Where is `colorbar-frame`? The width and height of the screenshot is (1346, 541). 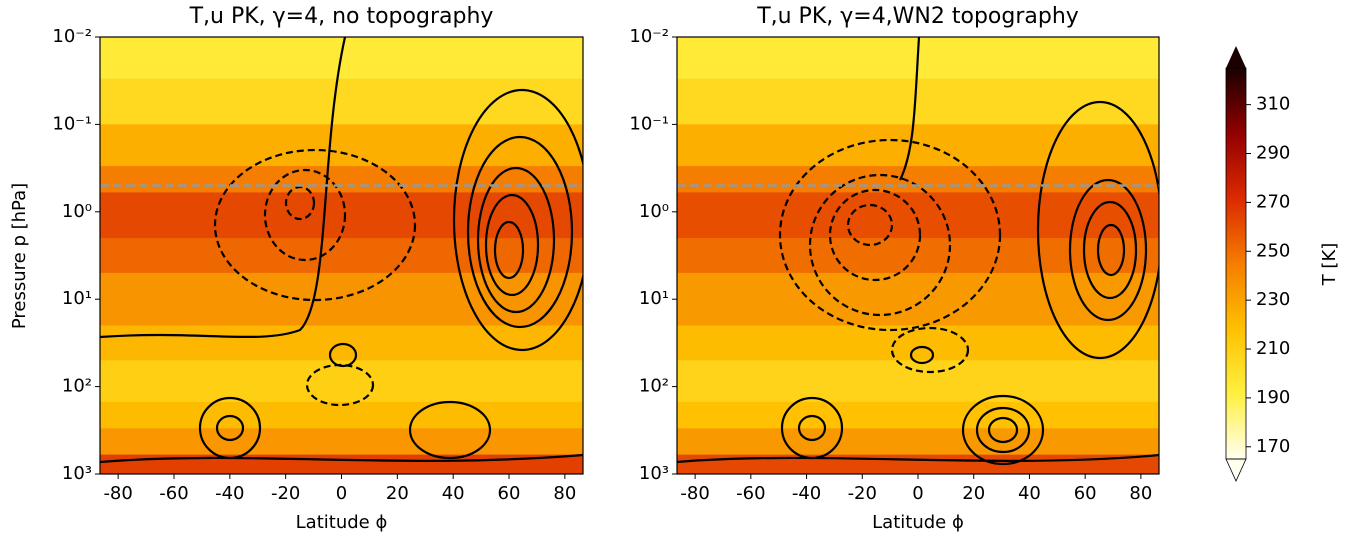
colorbar-frame is located at coordinates (1236, 263).